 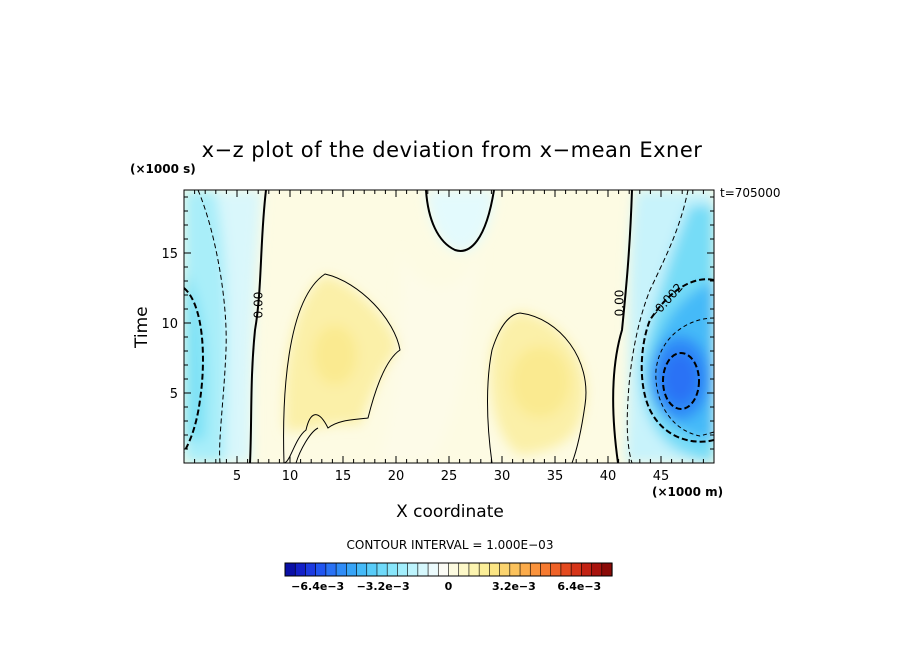 I want to click on contour-zero-left, so click(x=258, y=326).